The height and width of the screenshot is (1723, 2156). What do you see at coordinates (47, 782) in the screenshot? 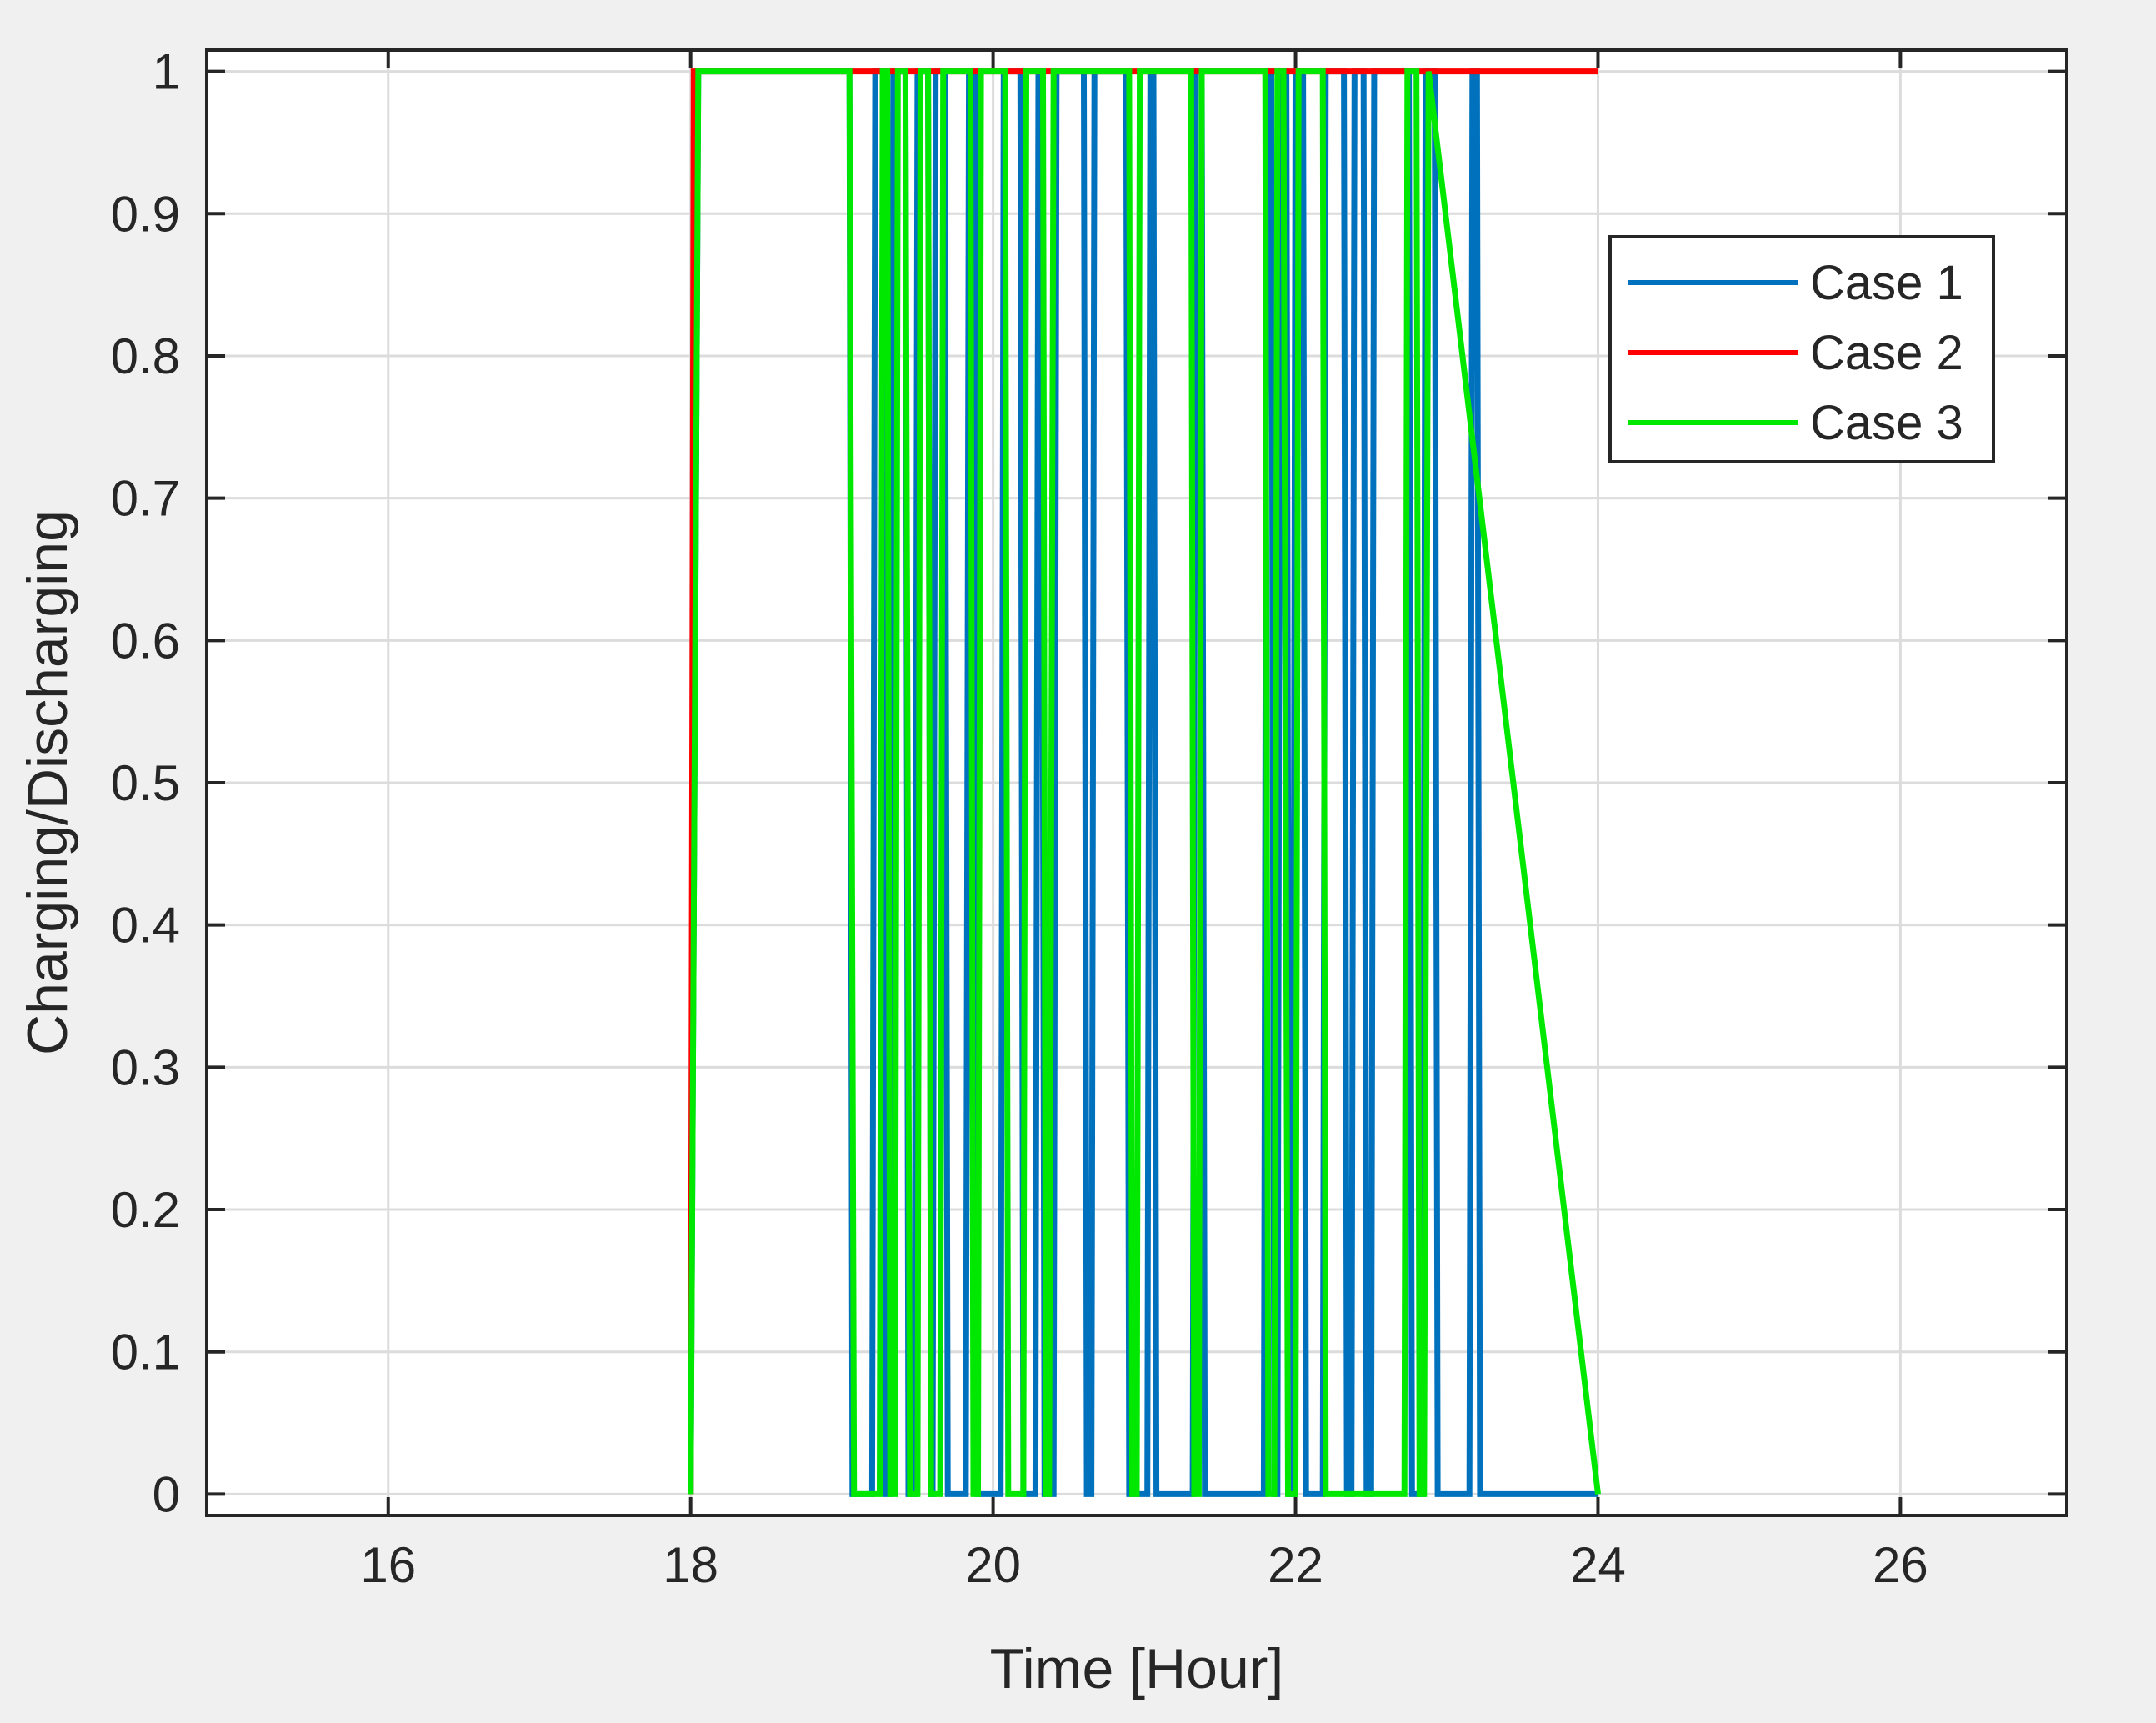
I see `y-axis-label: Charging/Discharging` at bounding box center [47, 782].